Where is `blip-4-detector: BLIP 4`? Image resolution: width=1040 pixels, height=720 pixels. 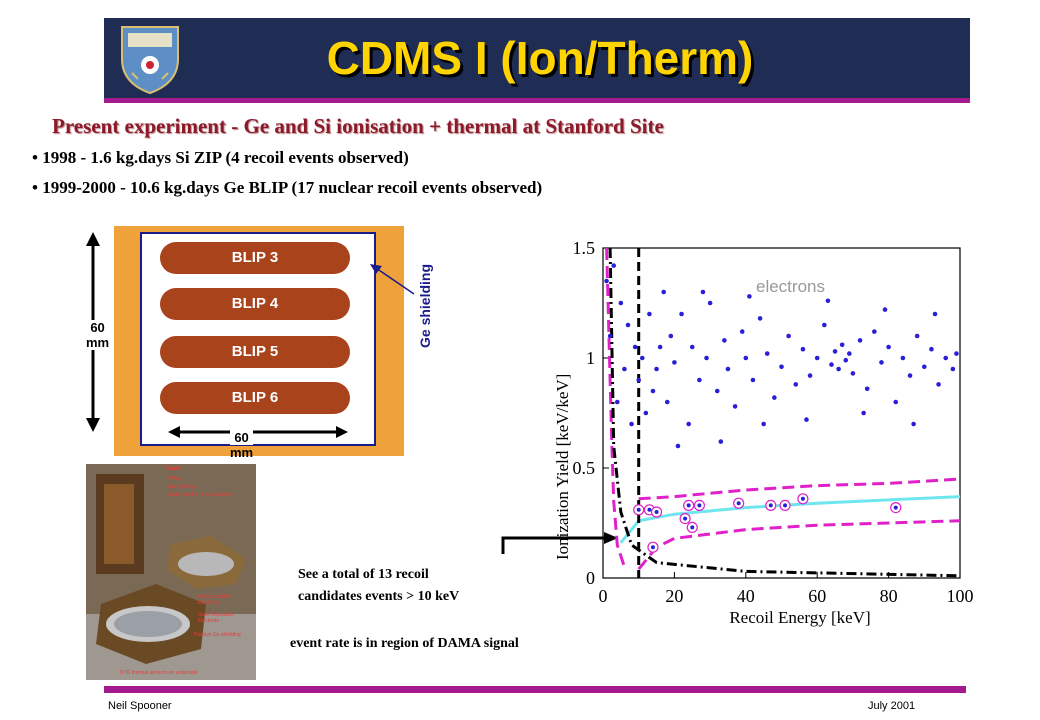
blip-4-detector: BLIP 4 is located at coordinates (255, 304).